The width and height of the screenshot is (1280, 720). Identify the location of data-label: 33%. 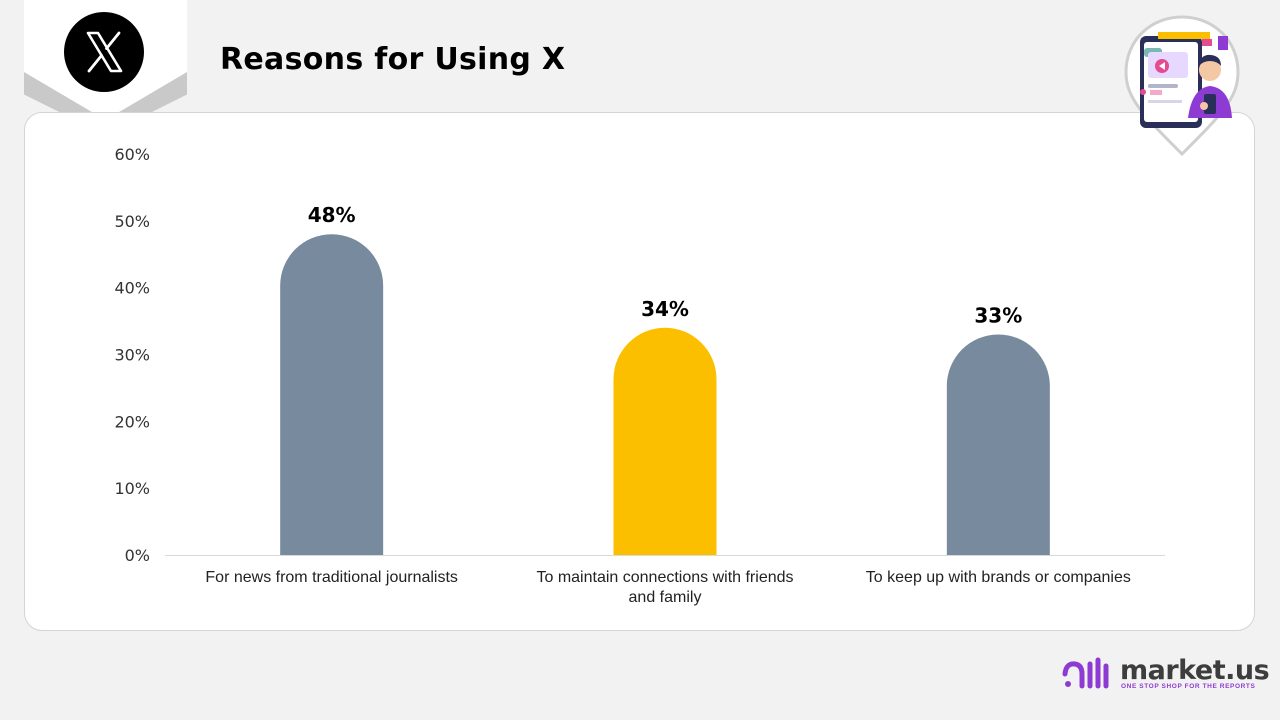
(998, 315).